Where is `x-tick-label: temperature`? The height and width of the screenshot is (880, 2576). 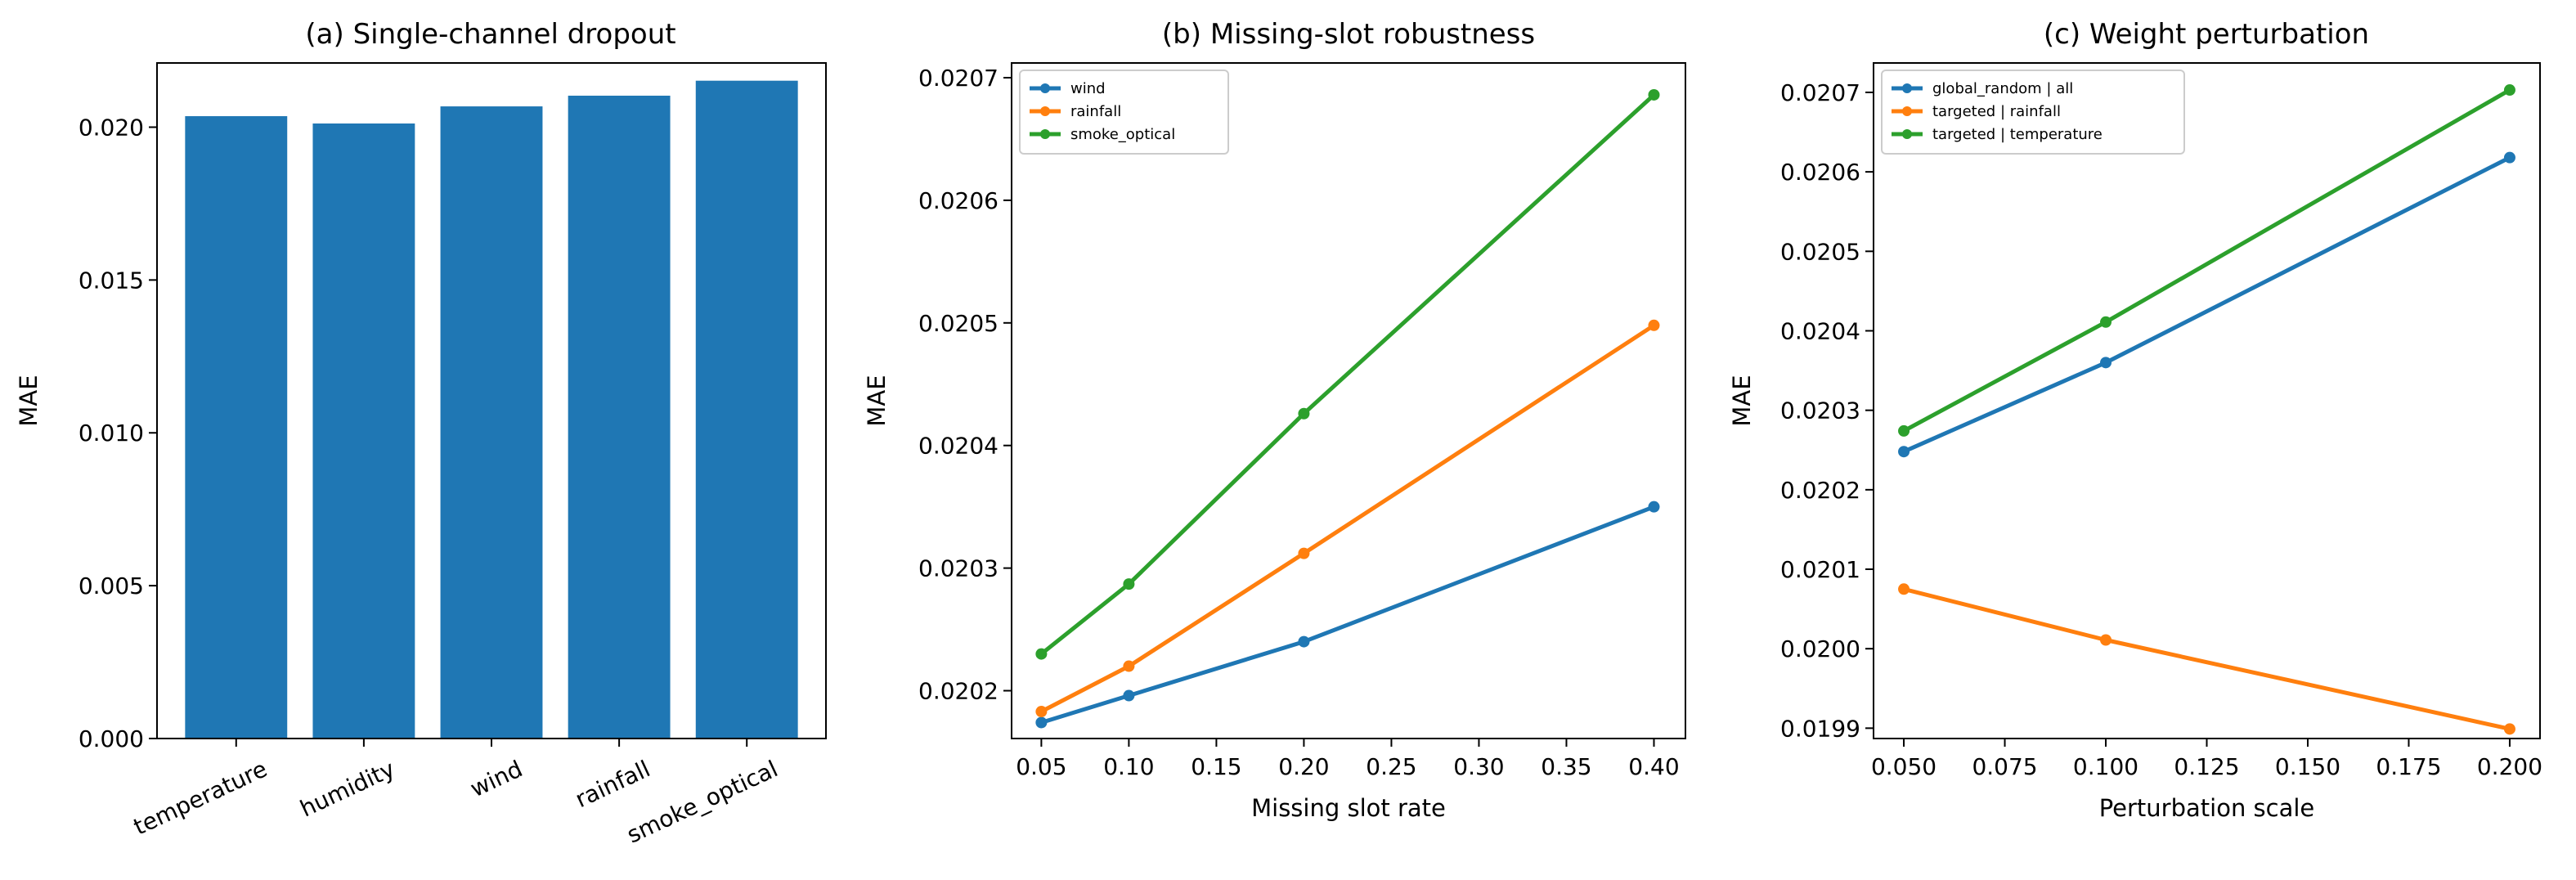 x-tick-label: temperature is located at coordinates (200, 797).